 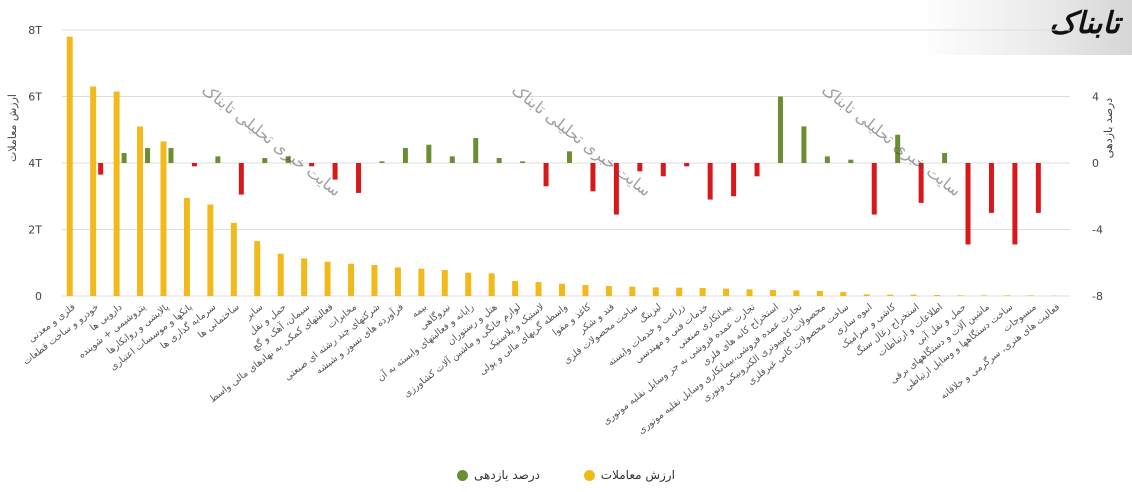 What do you see at coordinates (463, 475) in the screenshot?
I see `returns-swatch` at bounding box center [463, 475].